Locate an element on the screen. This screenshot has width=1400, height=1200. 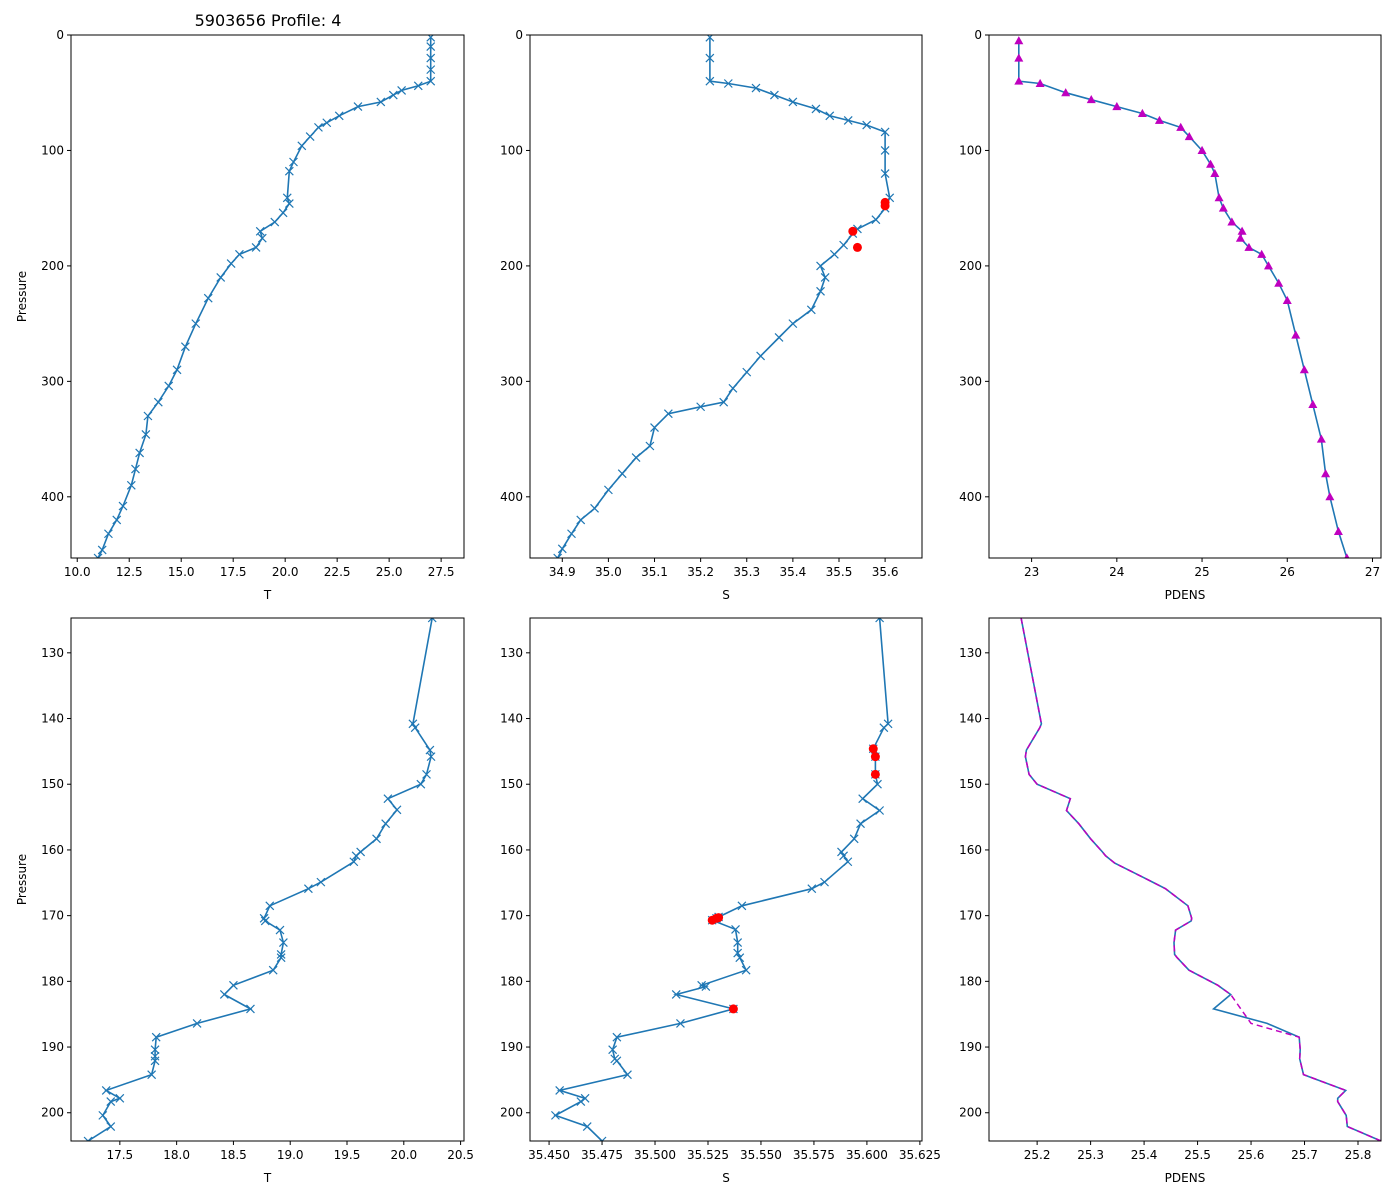
x-tick-label: 27.5 is located at coordinates (441, 572).